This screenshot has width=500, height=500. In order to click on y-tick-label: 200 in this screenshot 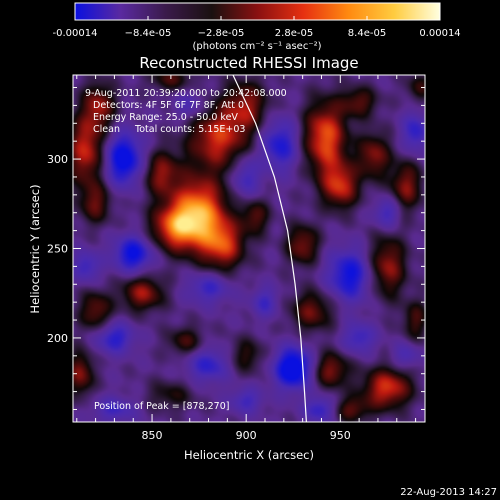, I will do `click(57, 338)`.